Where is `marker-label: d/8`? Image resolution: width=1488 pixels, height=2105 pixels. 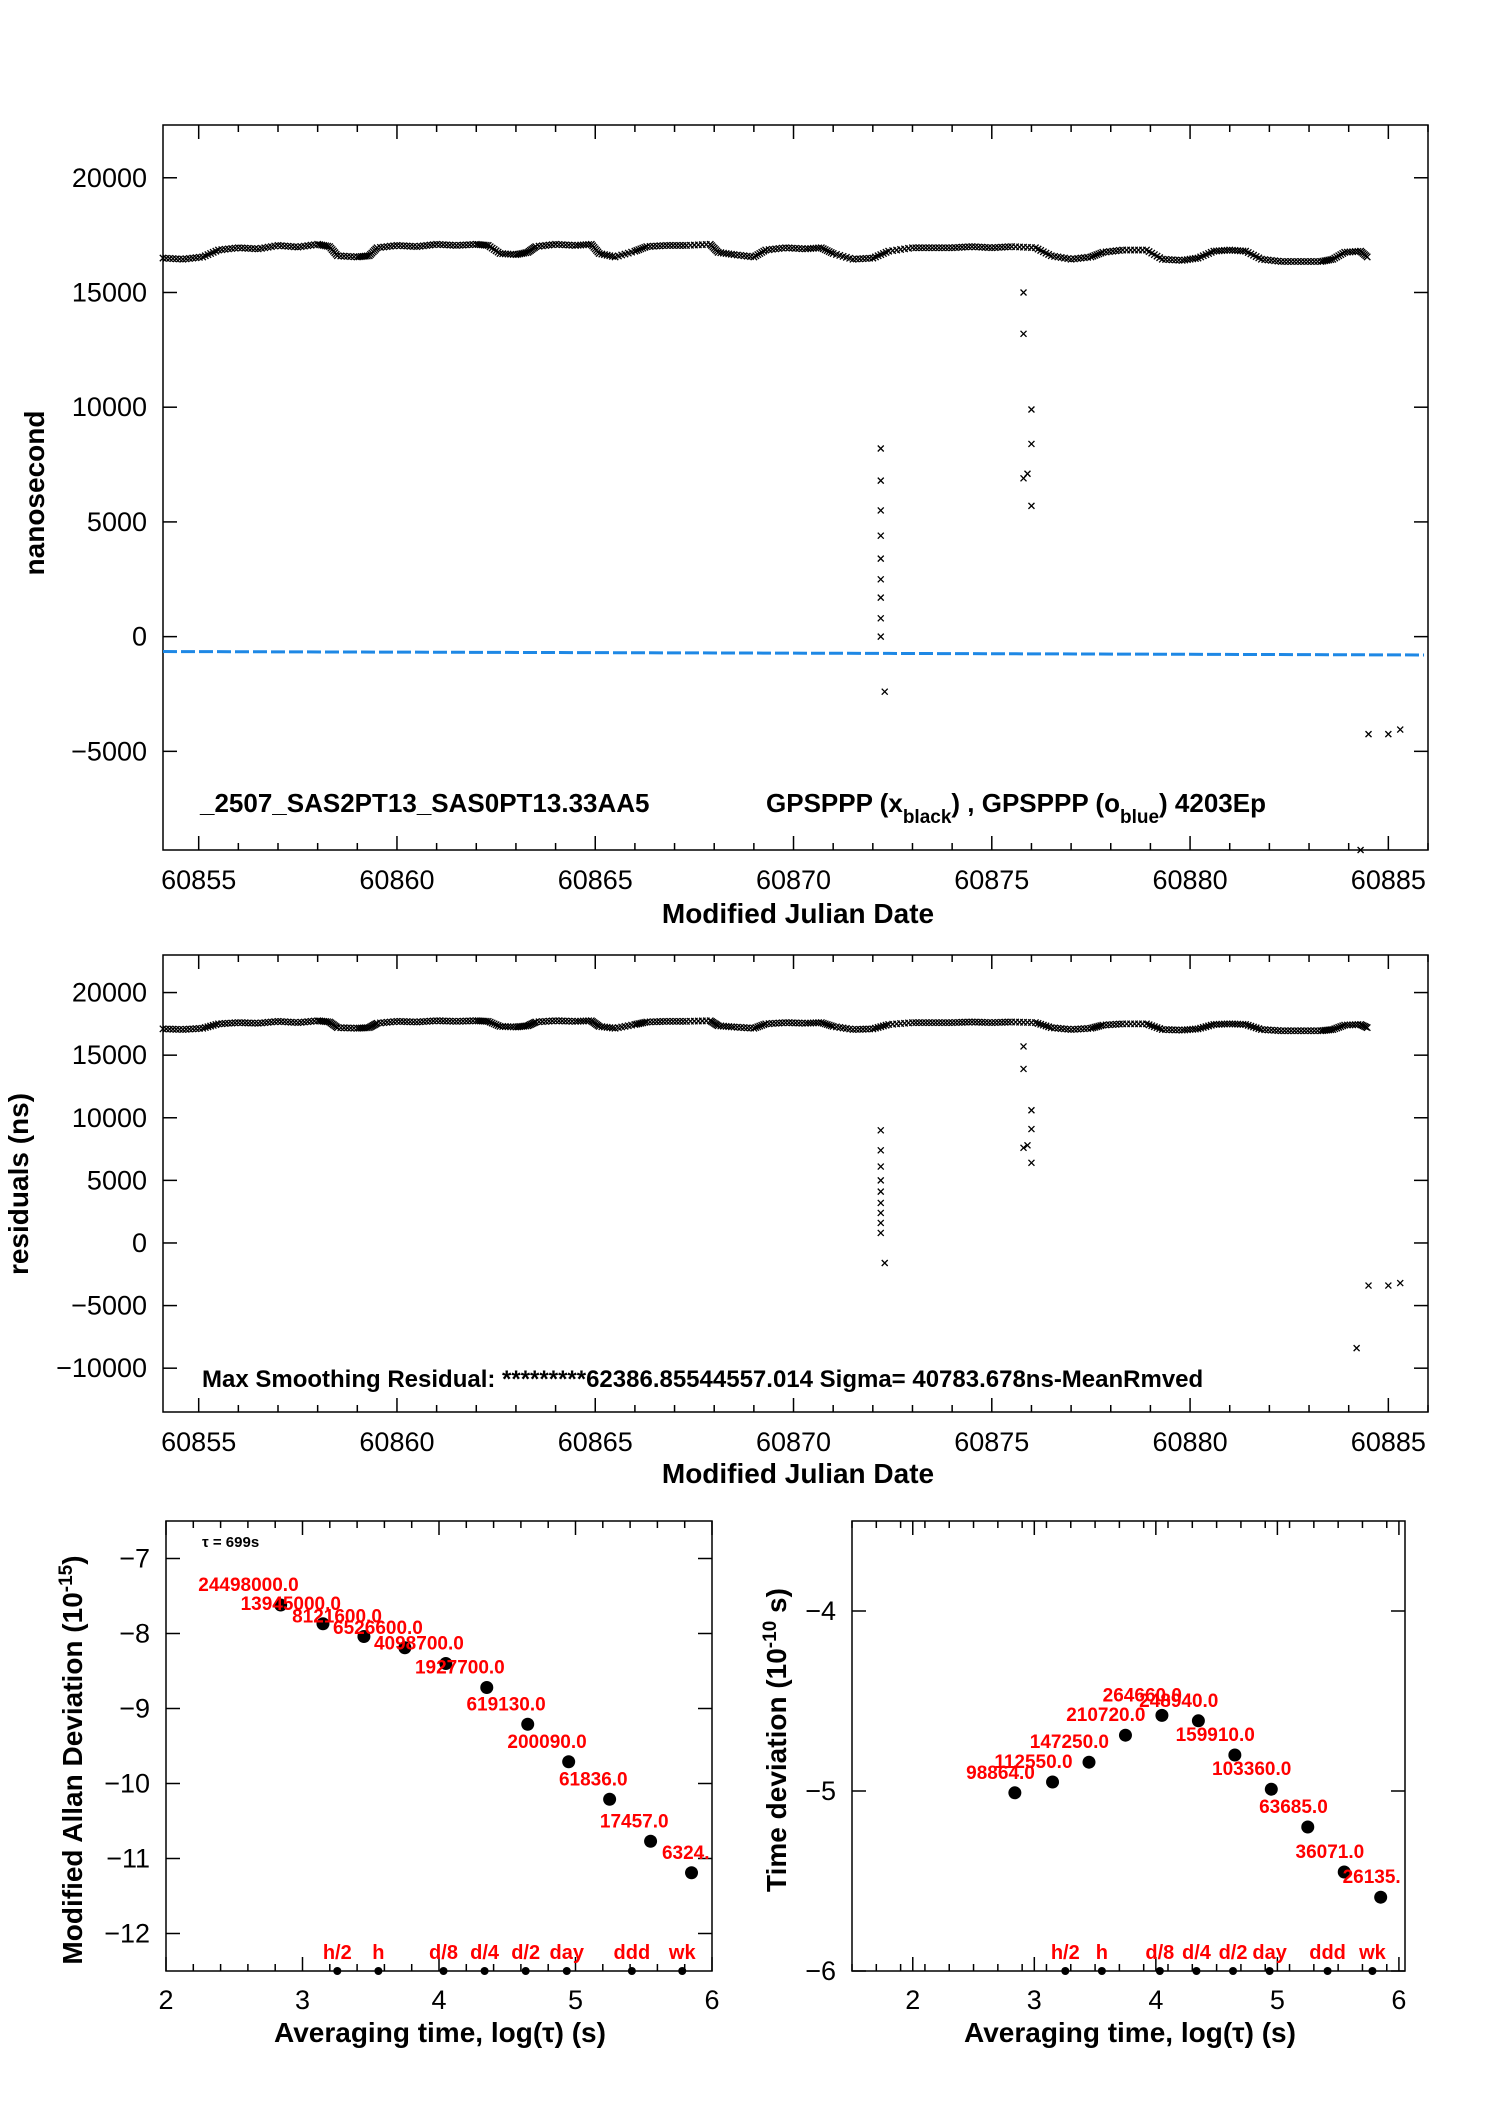
marker-label: d/8 is located at coordinates (1159, 1953).